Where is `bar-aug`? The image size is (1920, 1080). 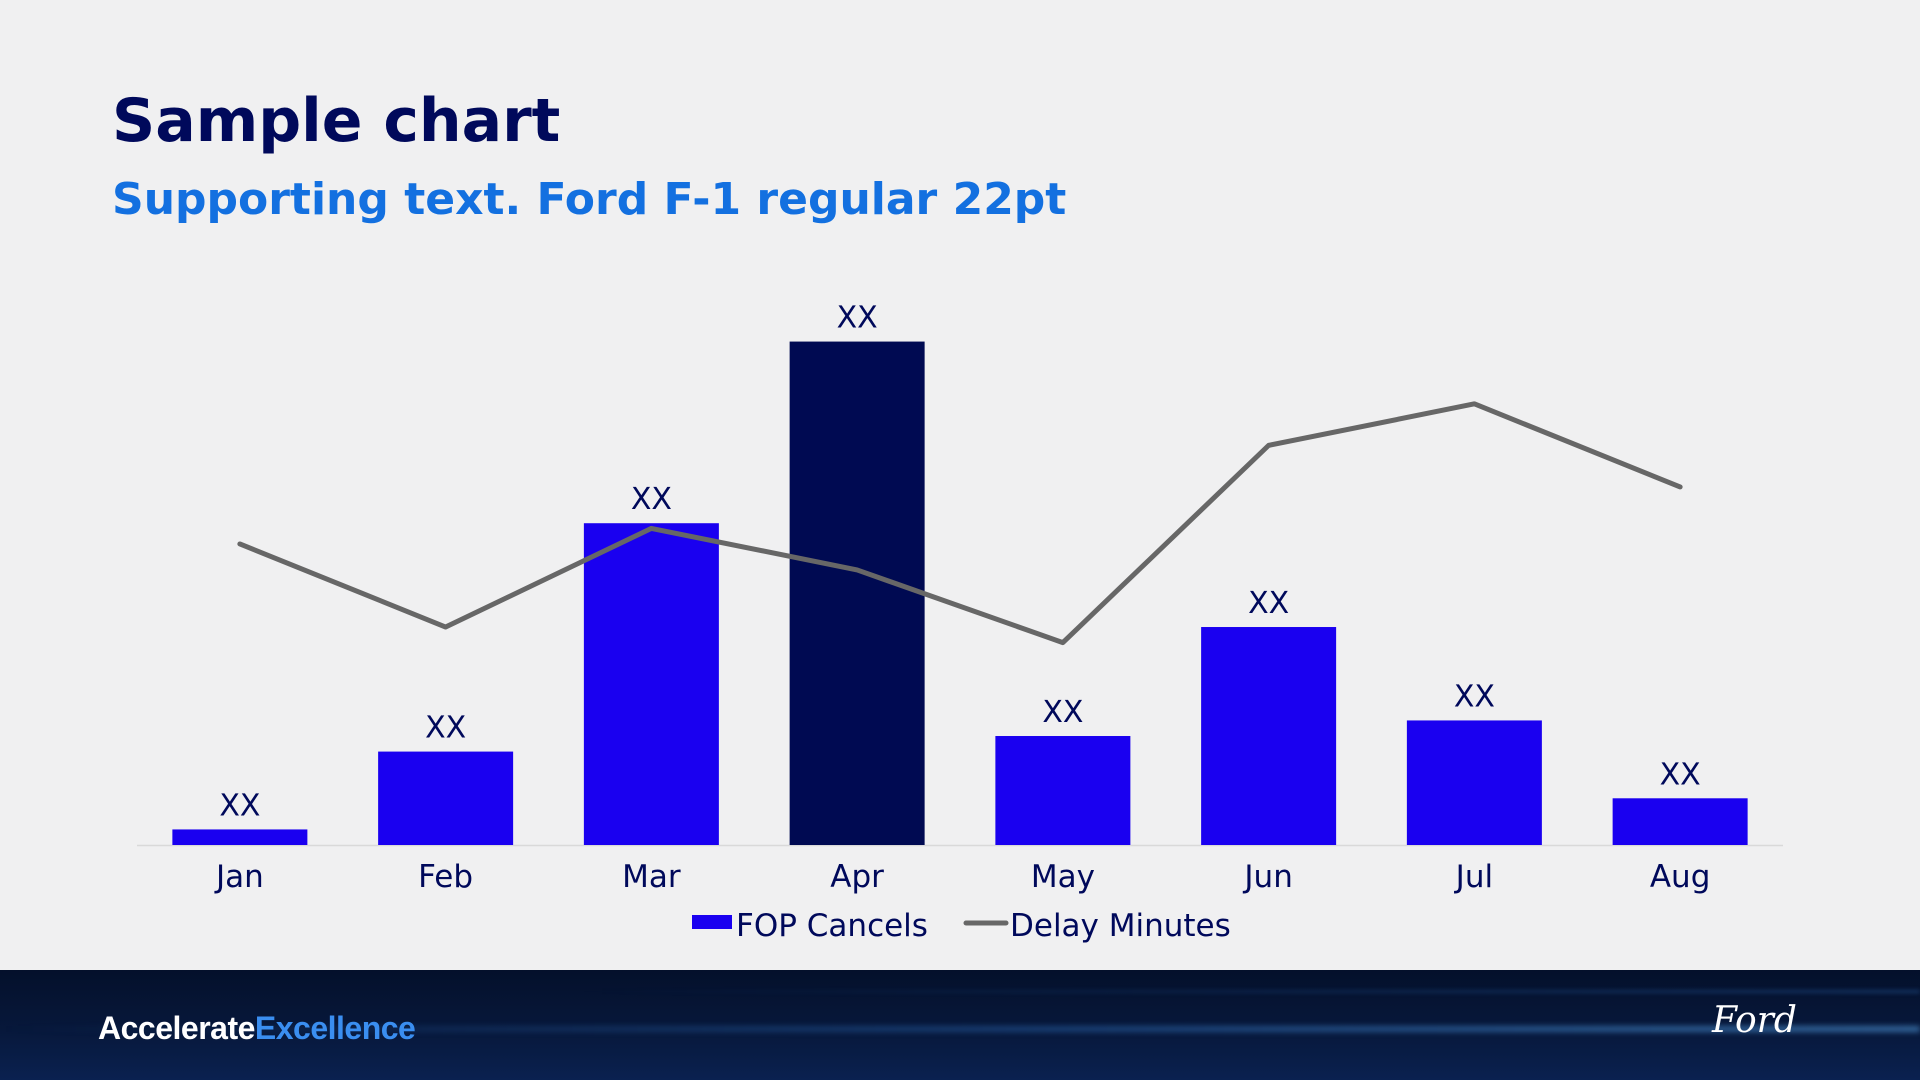
bar-aug is located at coordinates (1680, 821).